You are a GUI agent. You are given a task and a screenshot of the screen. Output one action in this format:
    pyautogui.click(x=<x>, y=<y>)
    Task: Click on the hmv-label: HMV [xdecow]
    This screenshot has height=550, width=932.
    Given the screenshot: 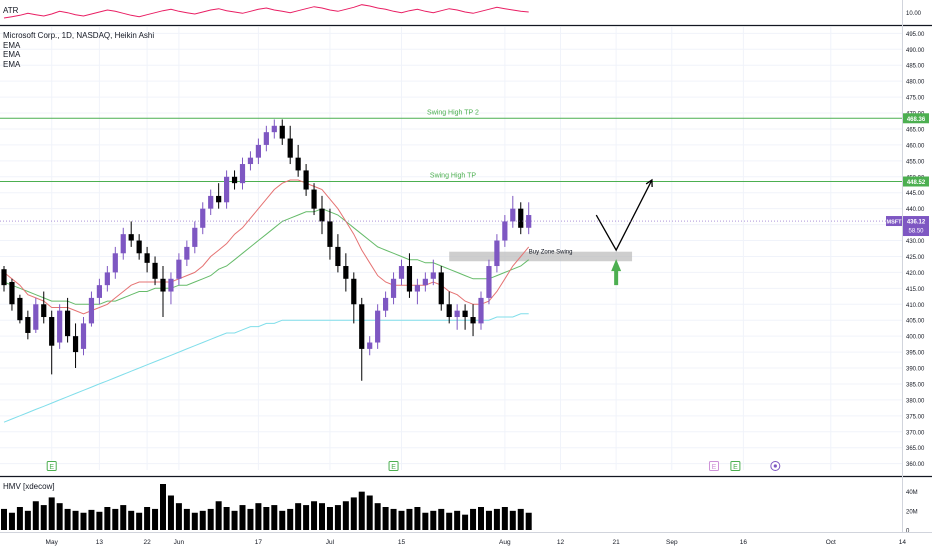 What is the action you would take?
    pyautogui.click(x=29, y=486)
    